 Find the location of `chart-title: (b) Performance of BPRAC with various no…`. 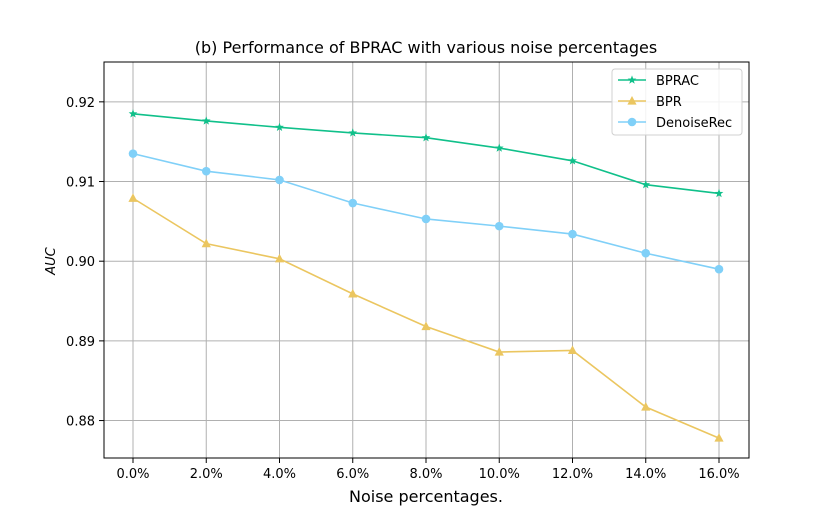

chart-title: (b) Performance of BPRAC with various no… is located at coordinates (426, 47).